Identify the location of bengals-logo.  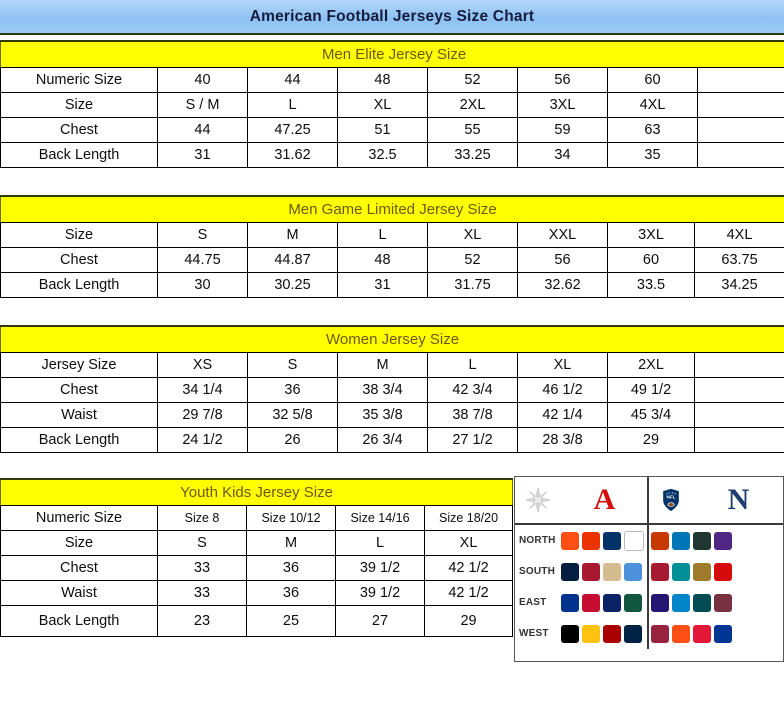
(570, 540).